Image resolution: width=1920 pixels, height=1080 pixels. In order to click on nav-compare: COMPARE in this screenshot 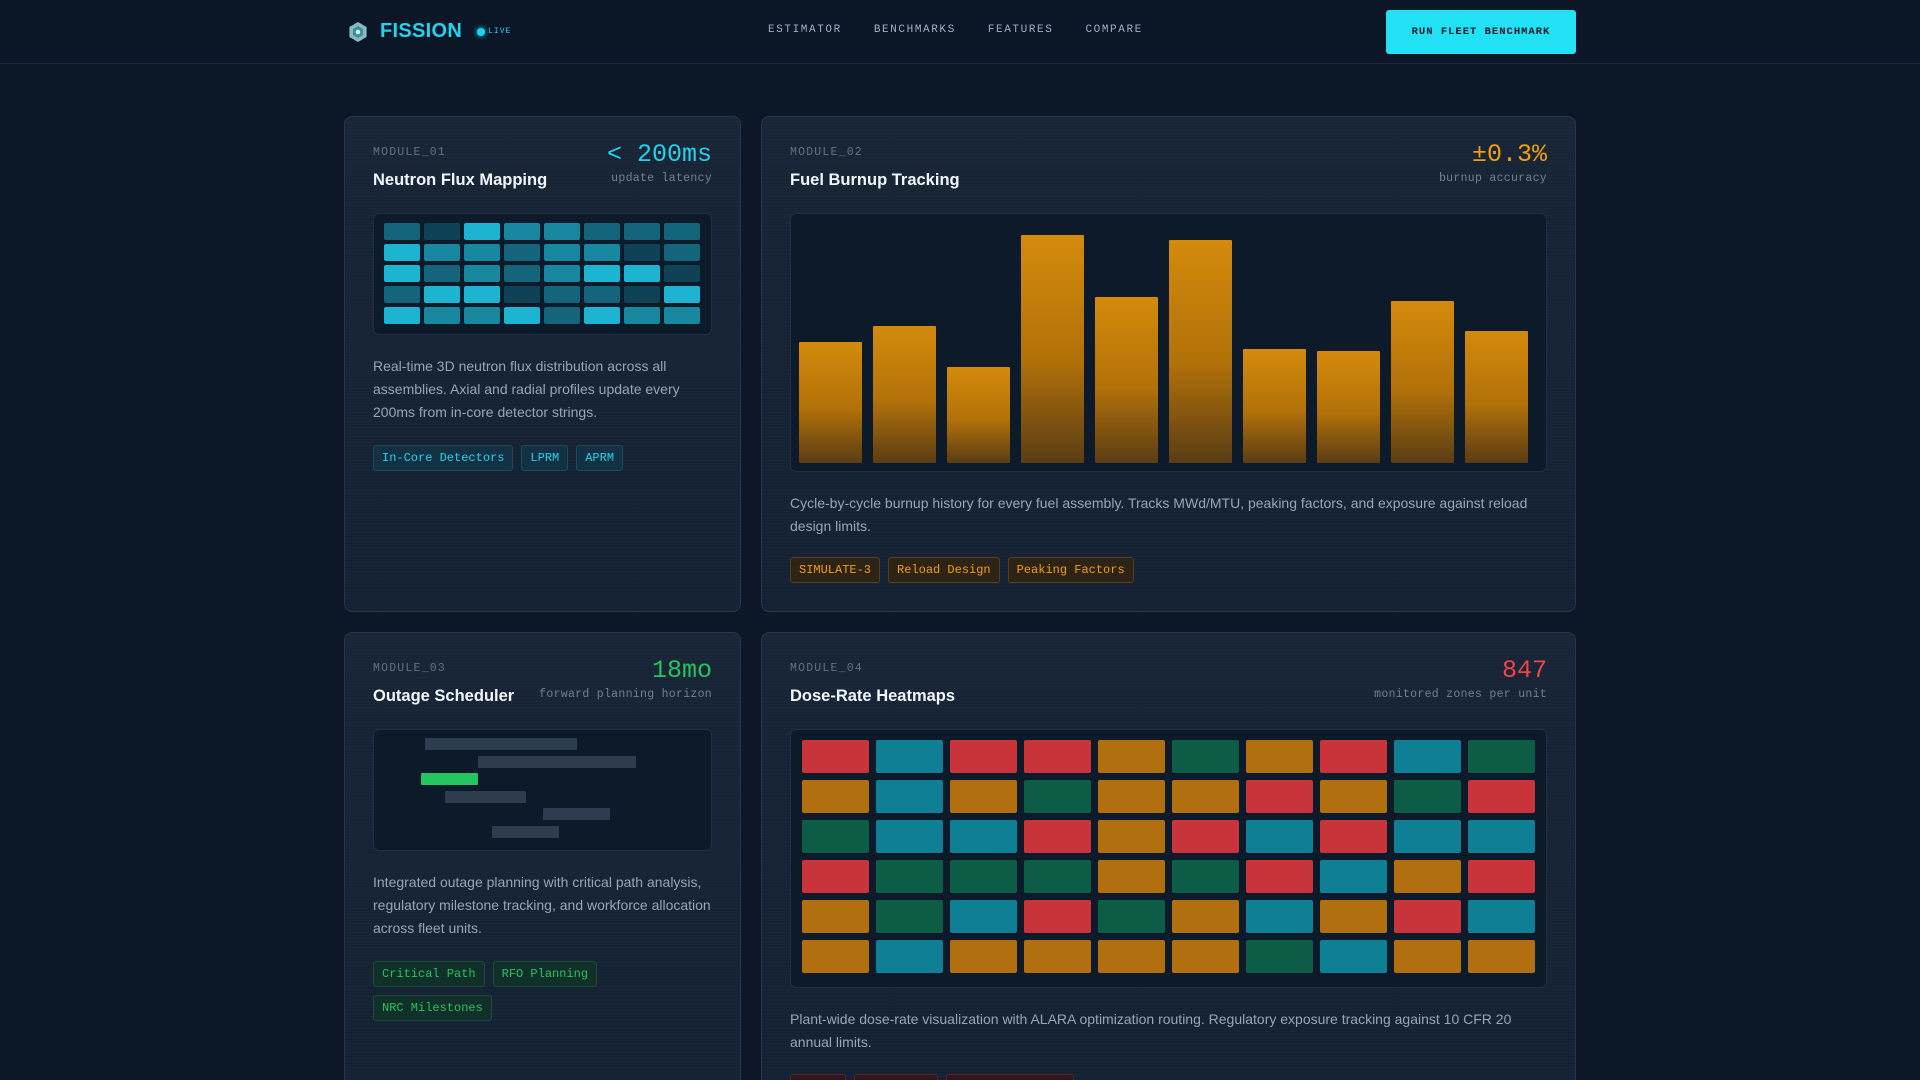, I will do `click(1114, 30)`.